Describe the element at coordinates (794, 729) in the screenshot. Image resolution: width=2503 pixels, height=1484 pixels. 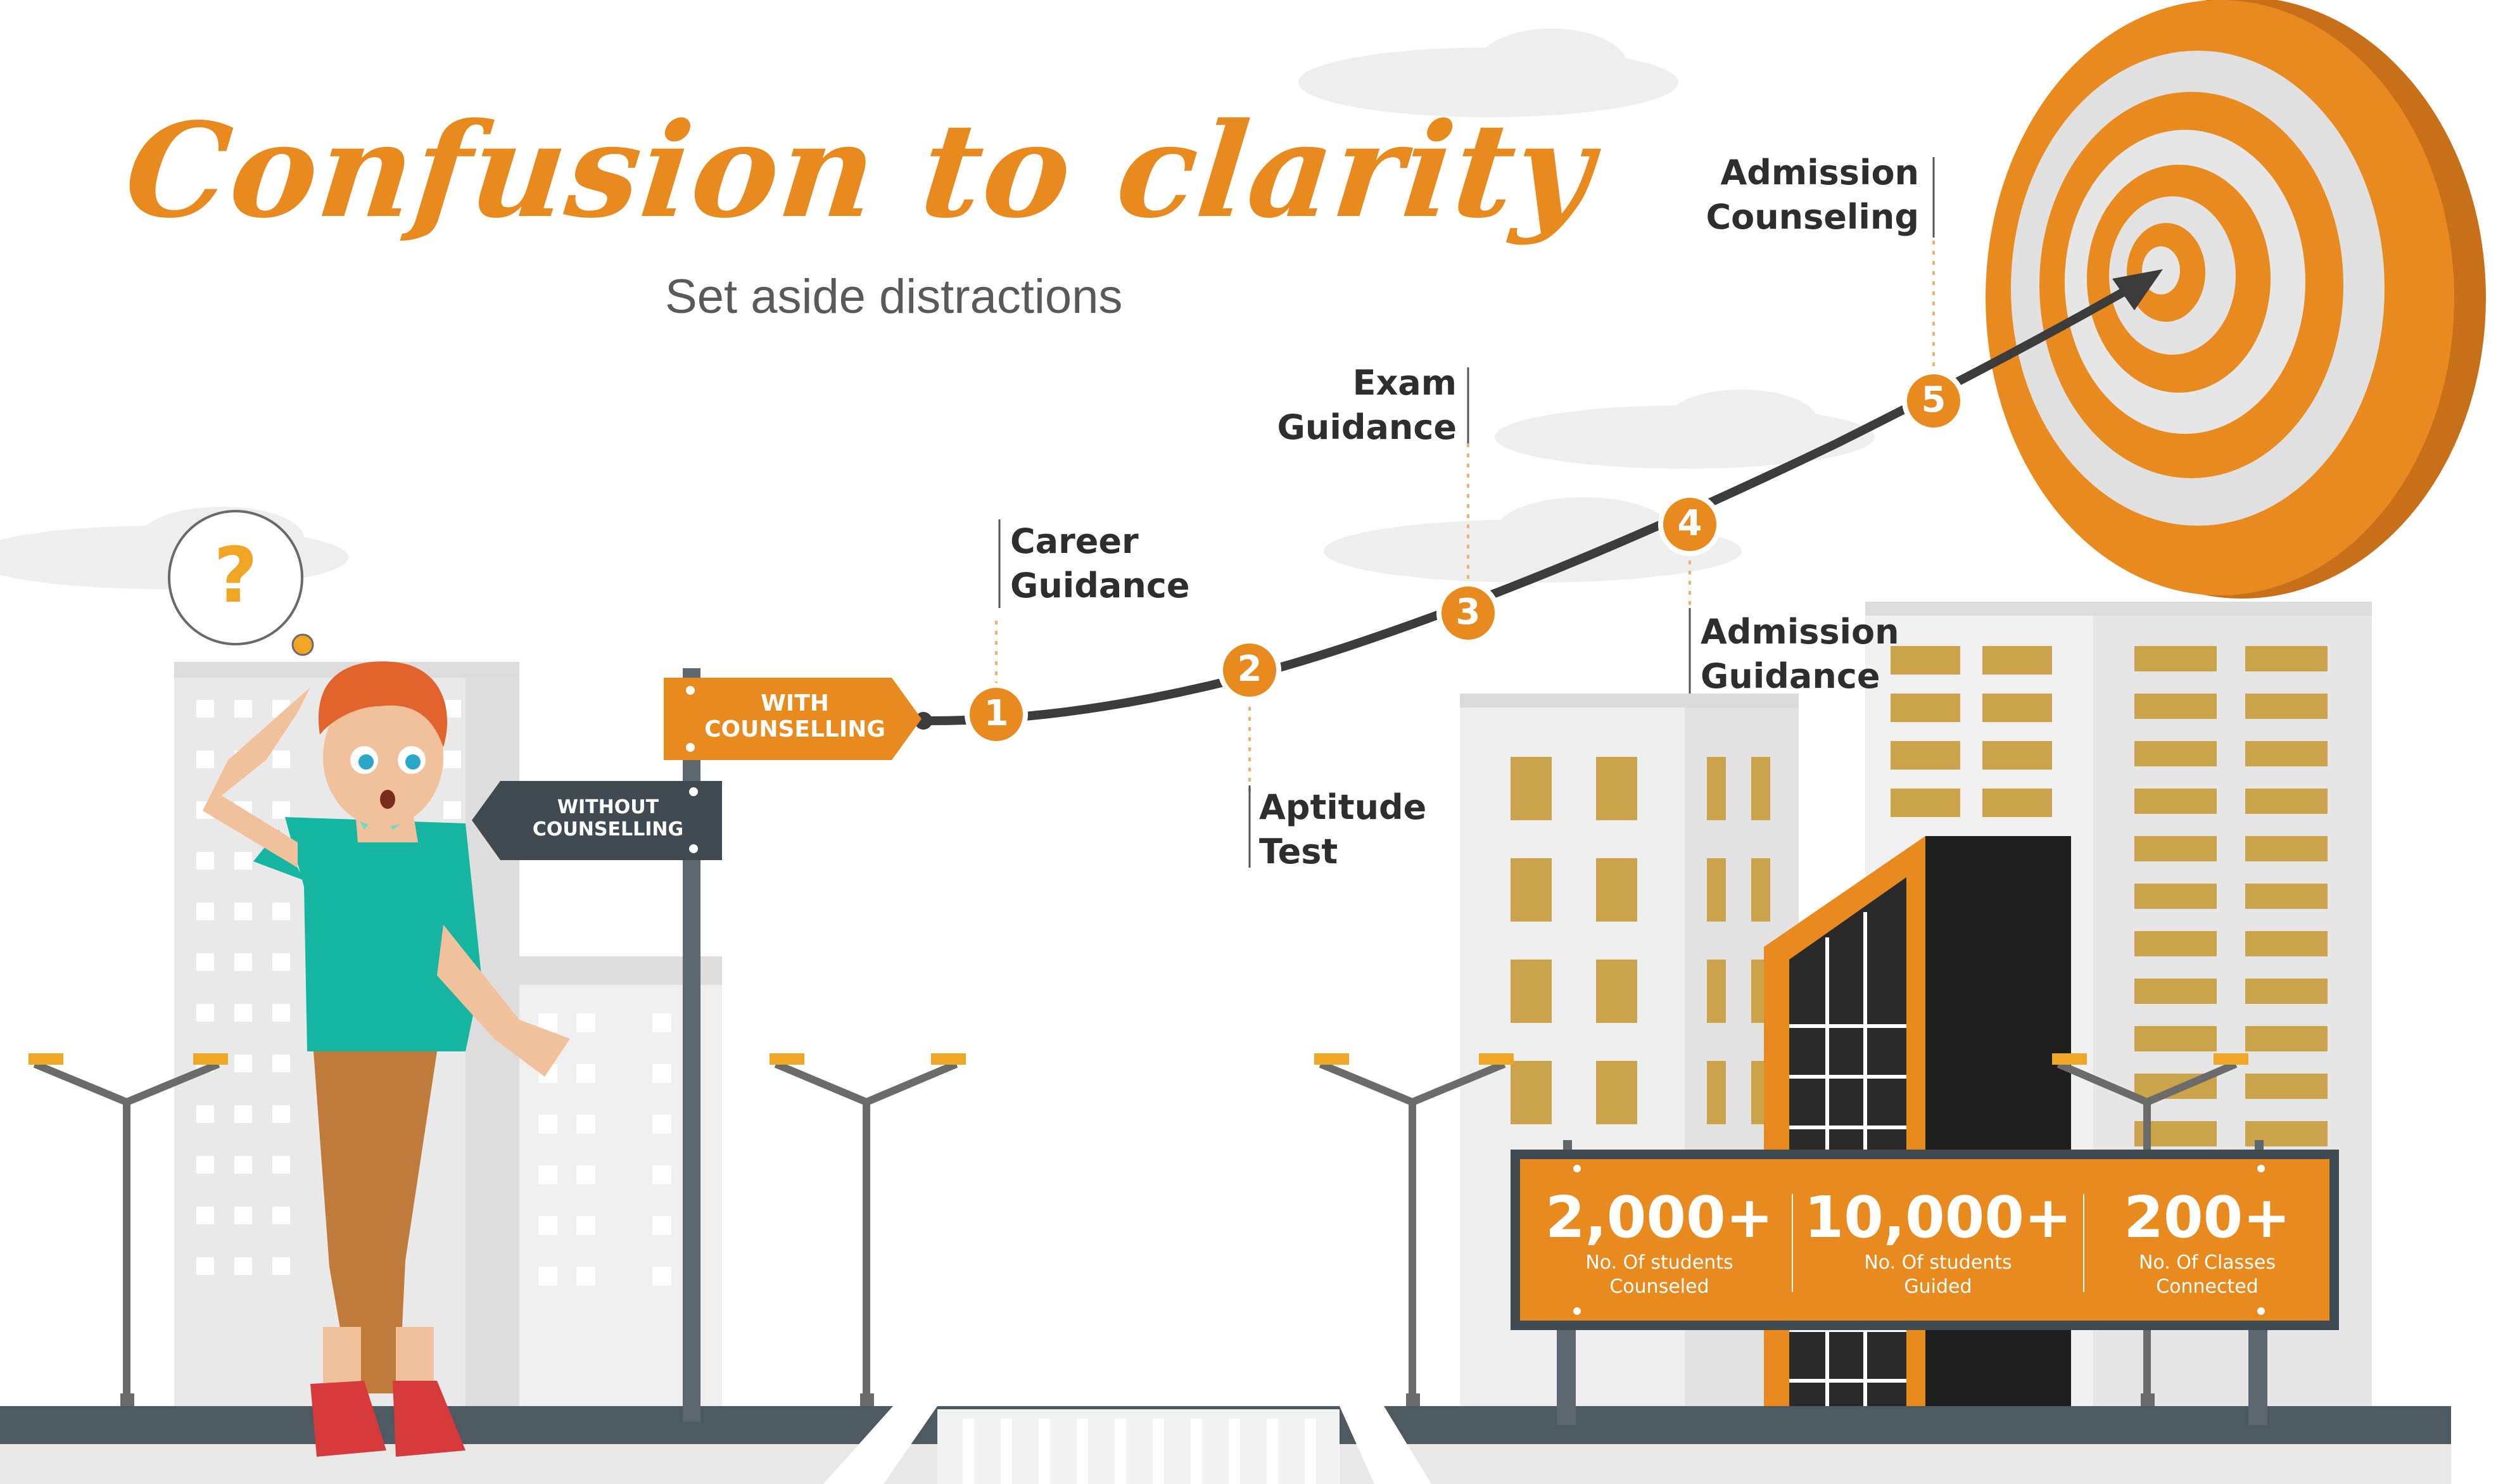
I see `with-label-line2: COUNSELLING` at that location.